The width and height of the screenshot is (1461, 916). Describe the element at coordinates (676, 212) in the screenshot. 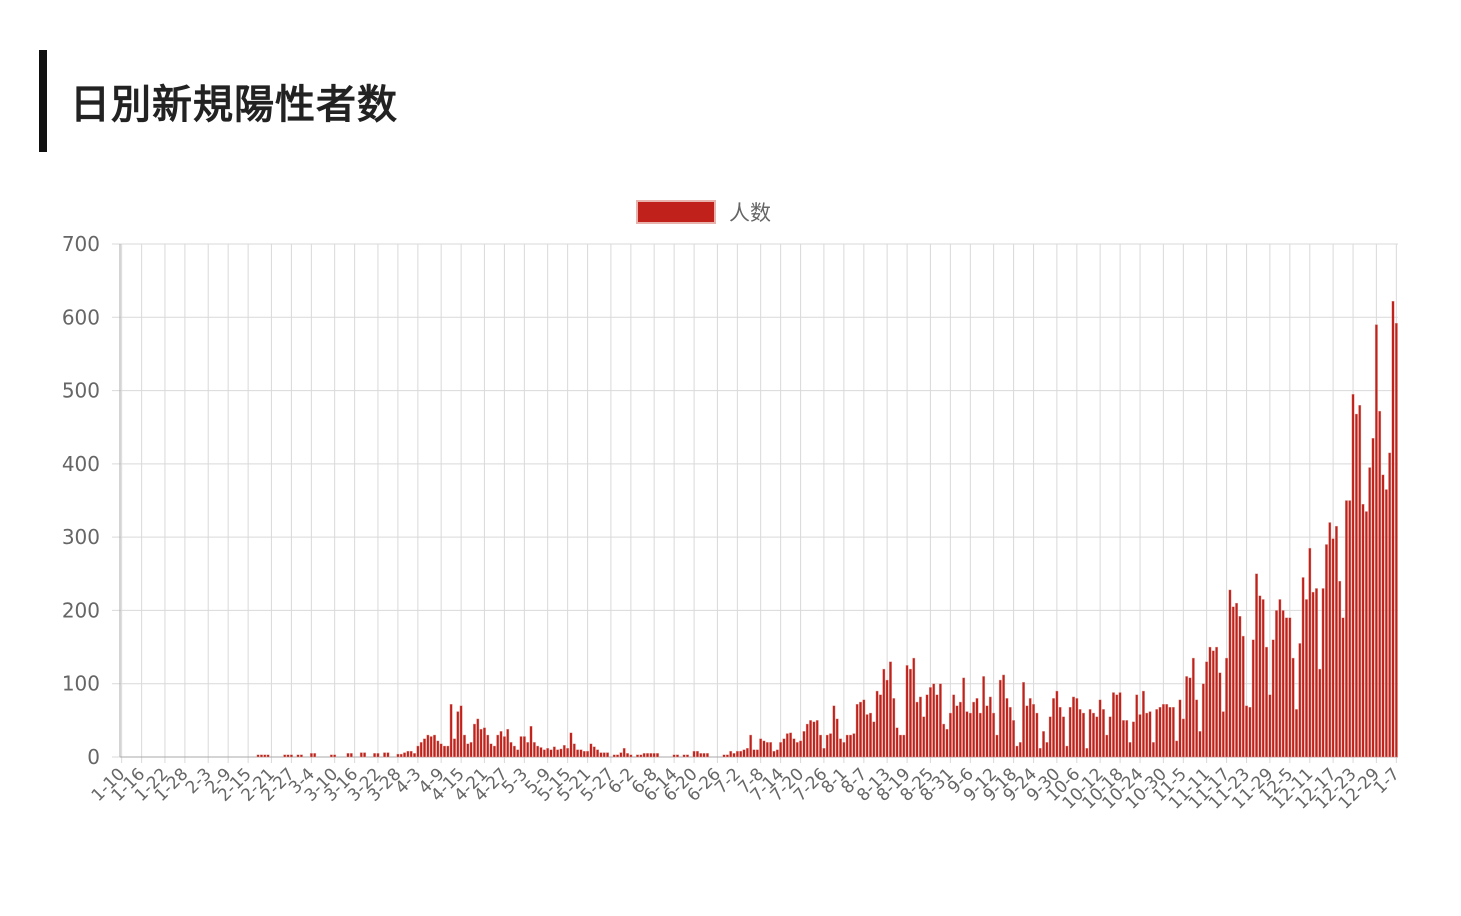

I see `legend-swatch` at that location.